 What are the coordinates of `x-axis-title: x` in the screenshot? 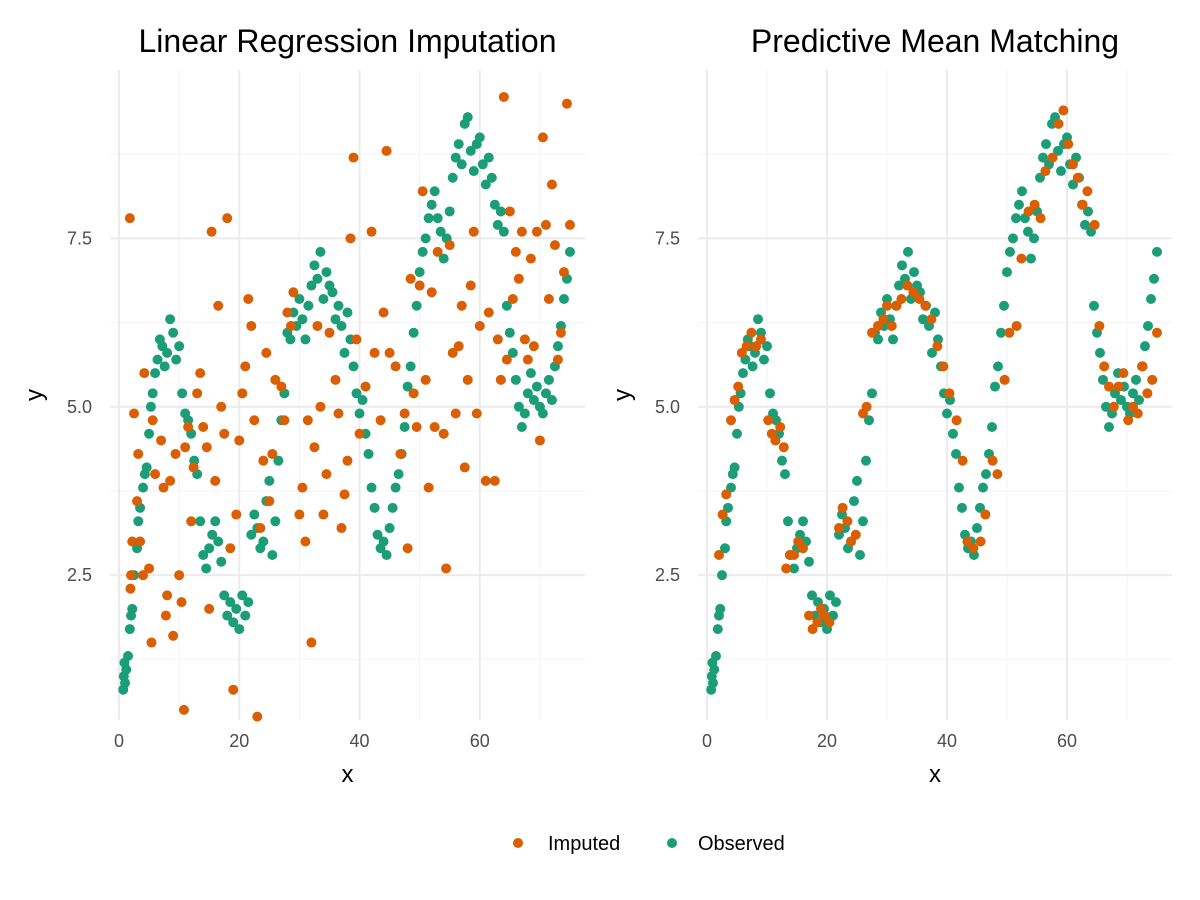 It's located at (935, 774).